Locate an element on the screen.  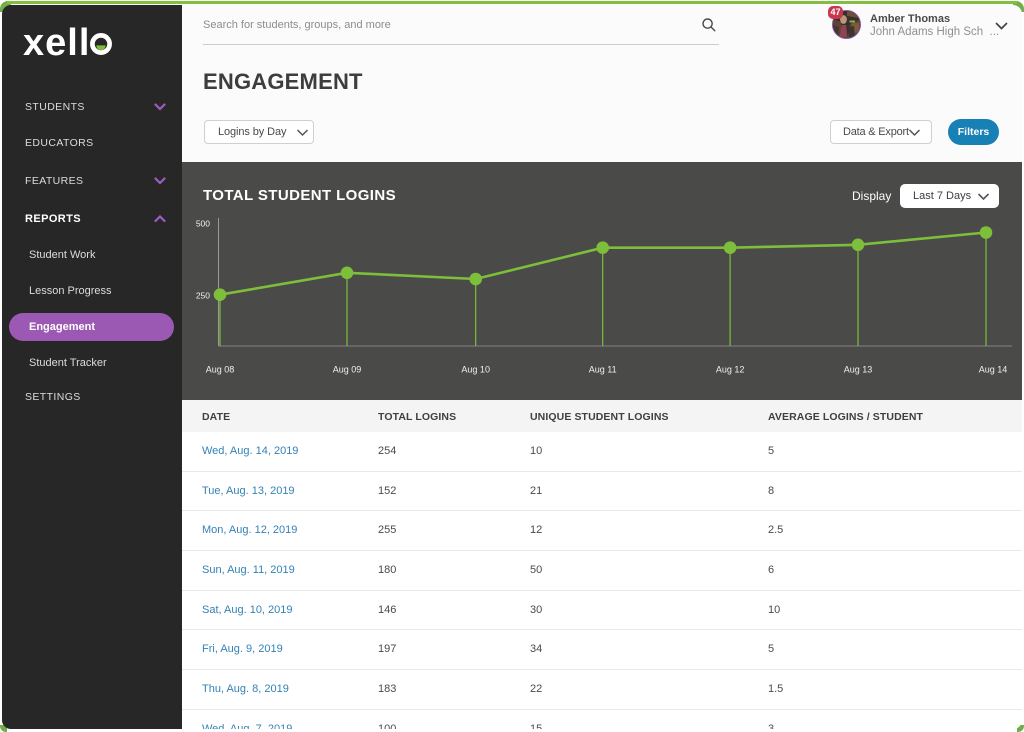
svg-text: Aug 12 is located at coordinates (730, 370).